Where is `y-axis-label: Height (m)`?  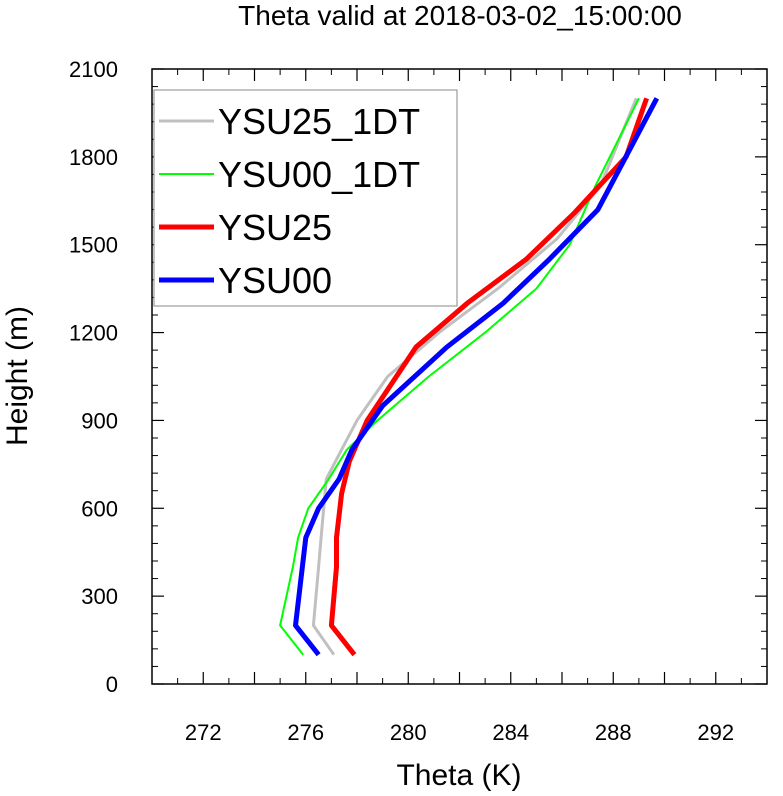 y-axis-label: Height (m) is located at coordinates (17, 376).